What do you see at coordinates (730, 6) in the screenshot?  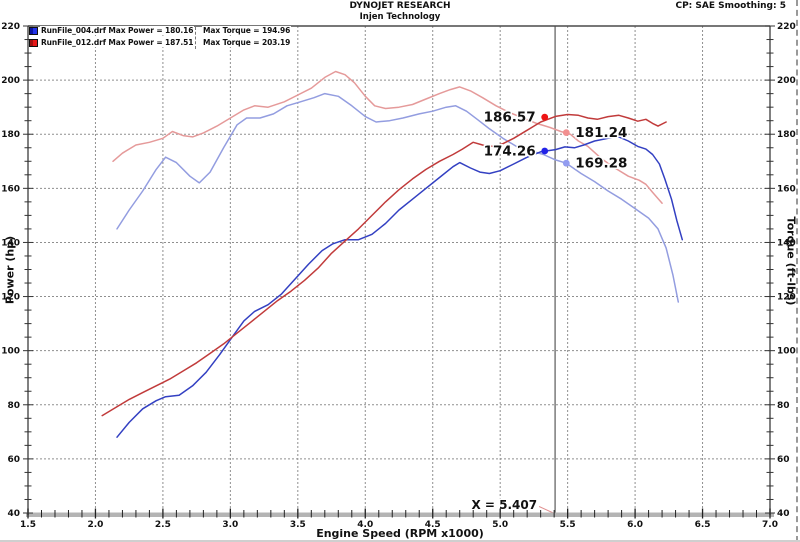 I see `header-settings: CP: SAE Smoothing: 5` at bounding box center [730, 6].